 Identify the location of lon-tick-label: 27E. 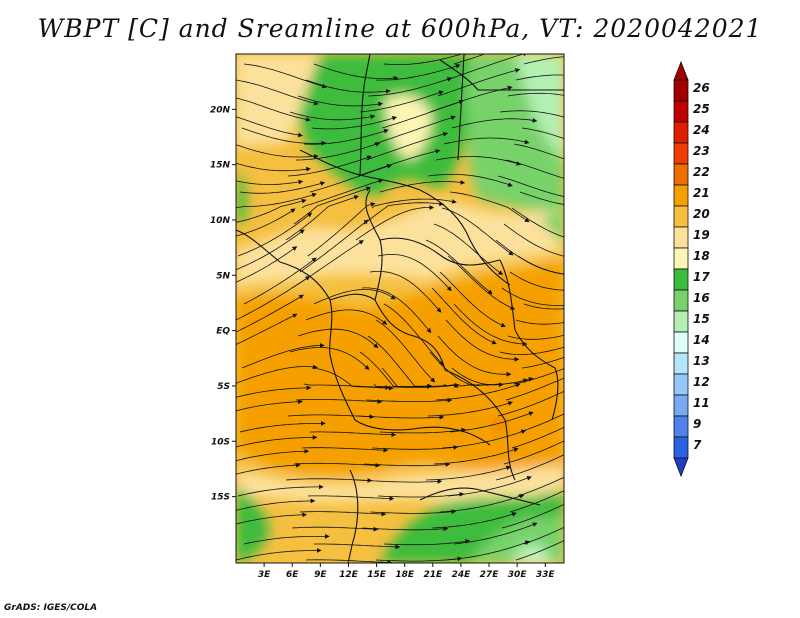
(490, 575).